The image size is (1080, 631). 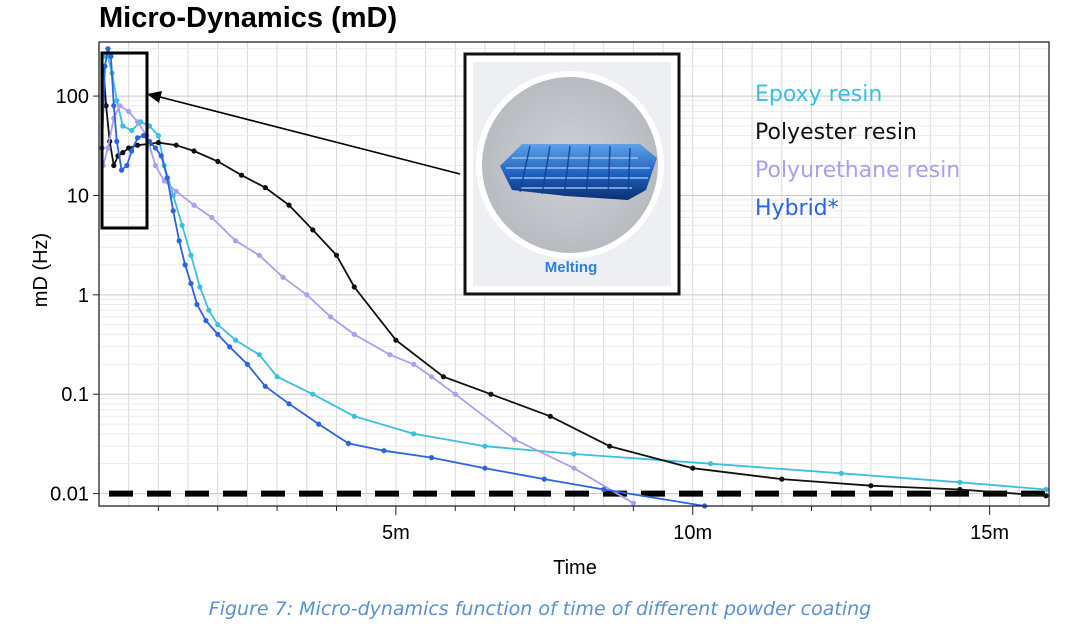 What do you see at coordinates (69, 495) in the screenshot?
I see `y-tick-label: 0.01` at bounding box center [69, 495].